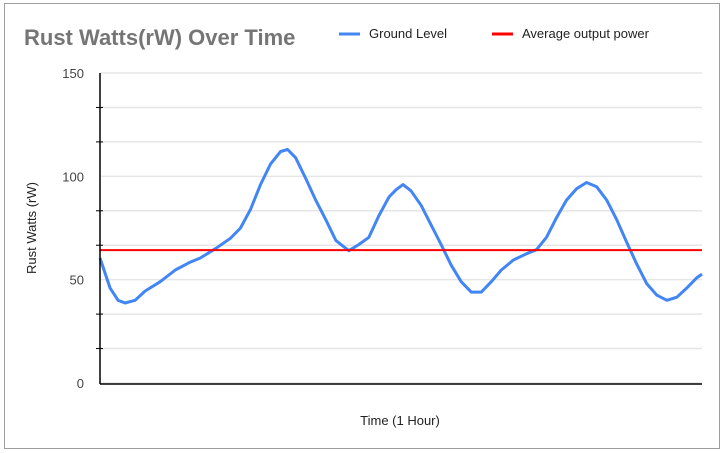 The image size is (726, 453). I want to click on legend-label-ground-level: Ground Level, so click(408, 33).